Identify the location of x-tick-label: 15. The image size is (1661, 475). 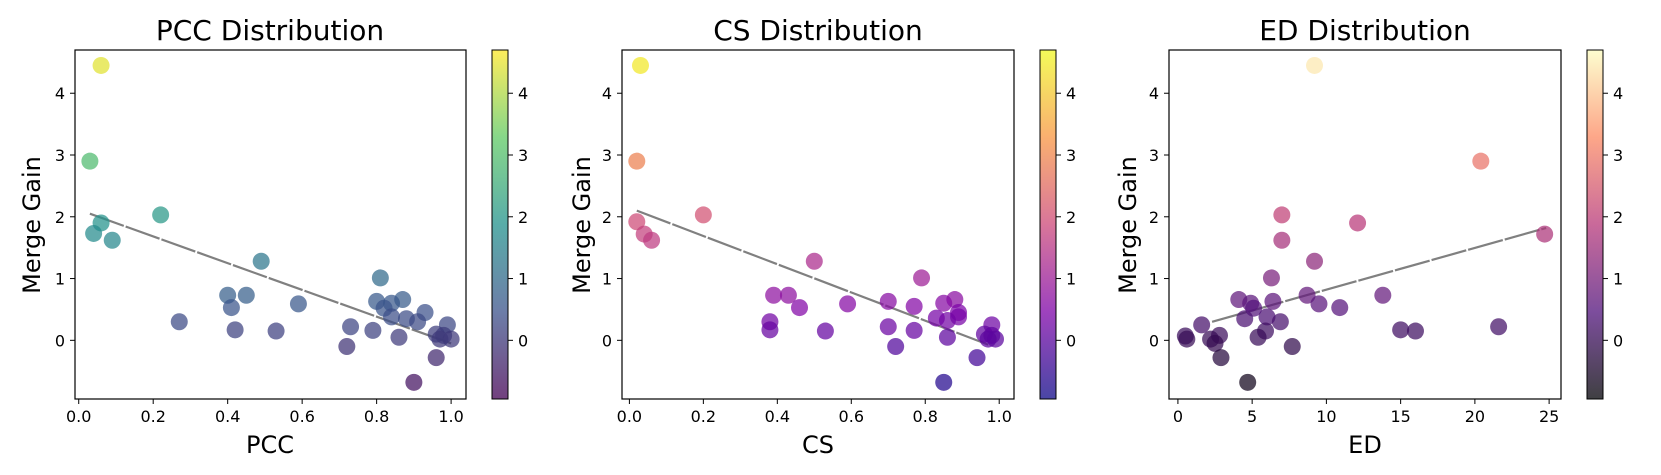
(1400, 416).